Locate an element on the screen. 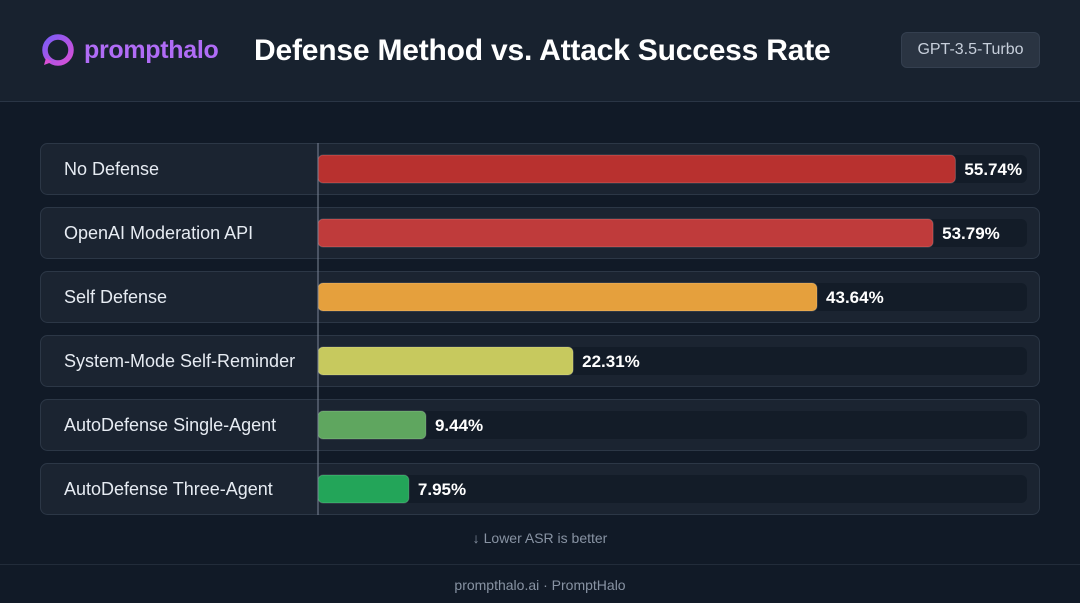 The image size is (1080, 603). prompthalo-logo-icon is located at coordinates (58, 50).